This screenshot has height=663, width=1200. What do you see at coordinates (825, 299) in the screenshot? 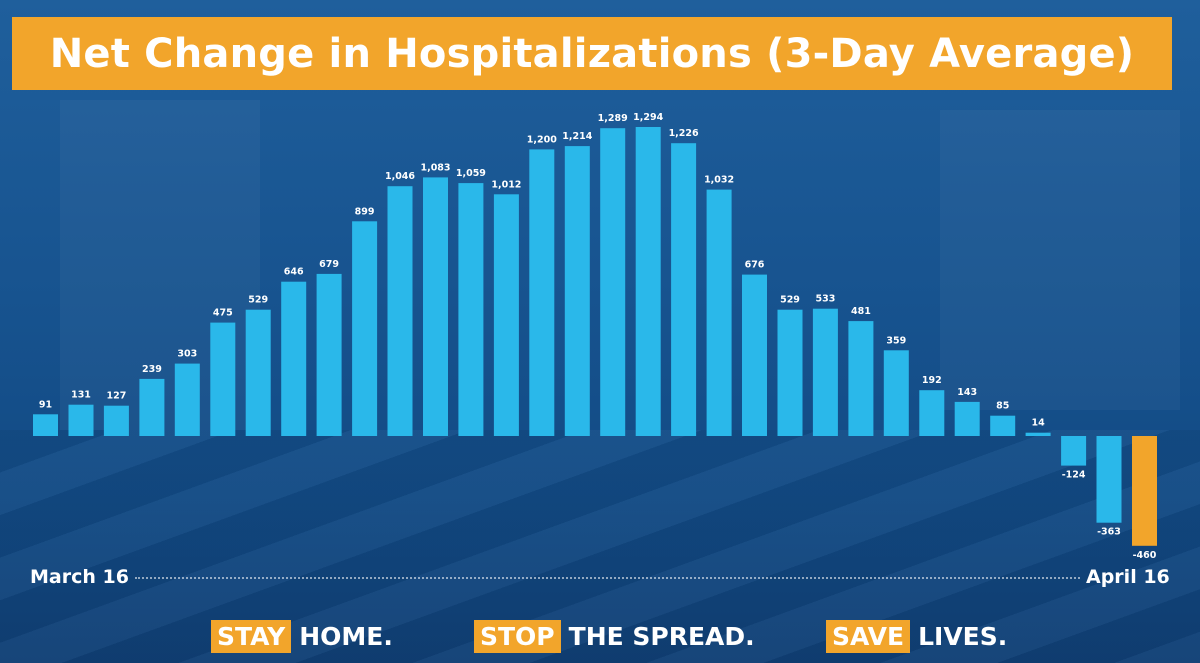
I see `bar-value-label-22: 533` at bounding box center [825, 299].